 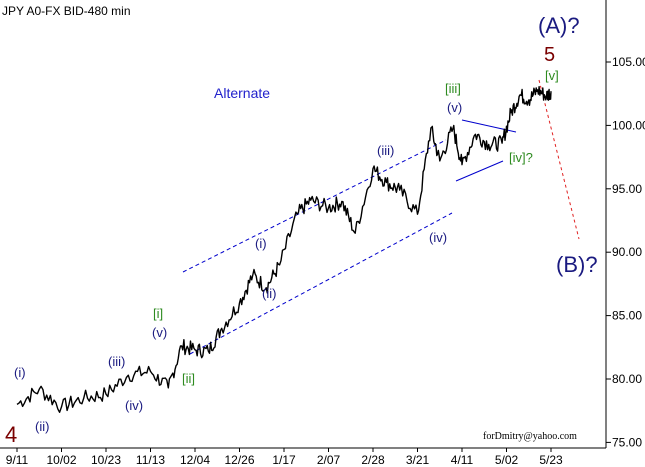 I want to click on x-tick-label: 10/23, so click(x=106, y=460).